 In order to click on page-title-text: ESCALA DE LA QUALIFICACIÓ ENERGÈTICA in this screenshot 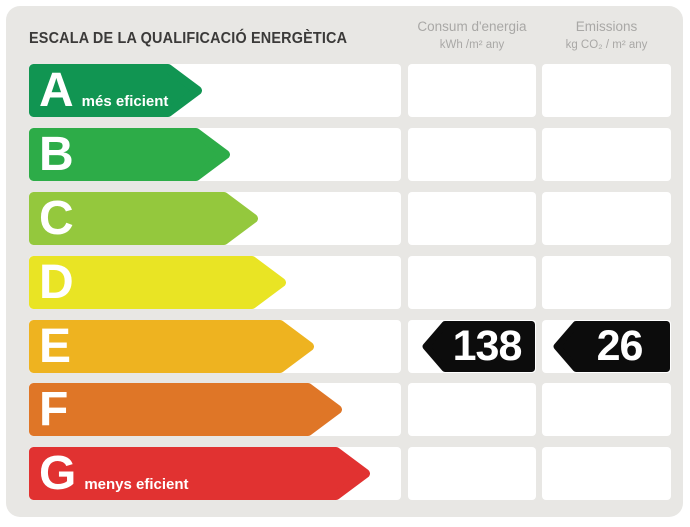, I will do `click(188, 38)`.